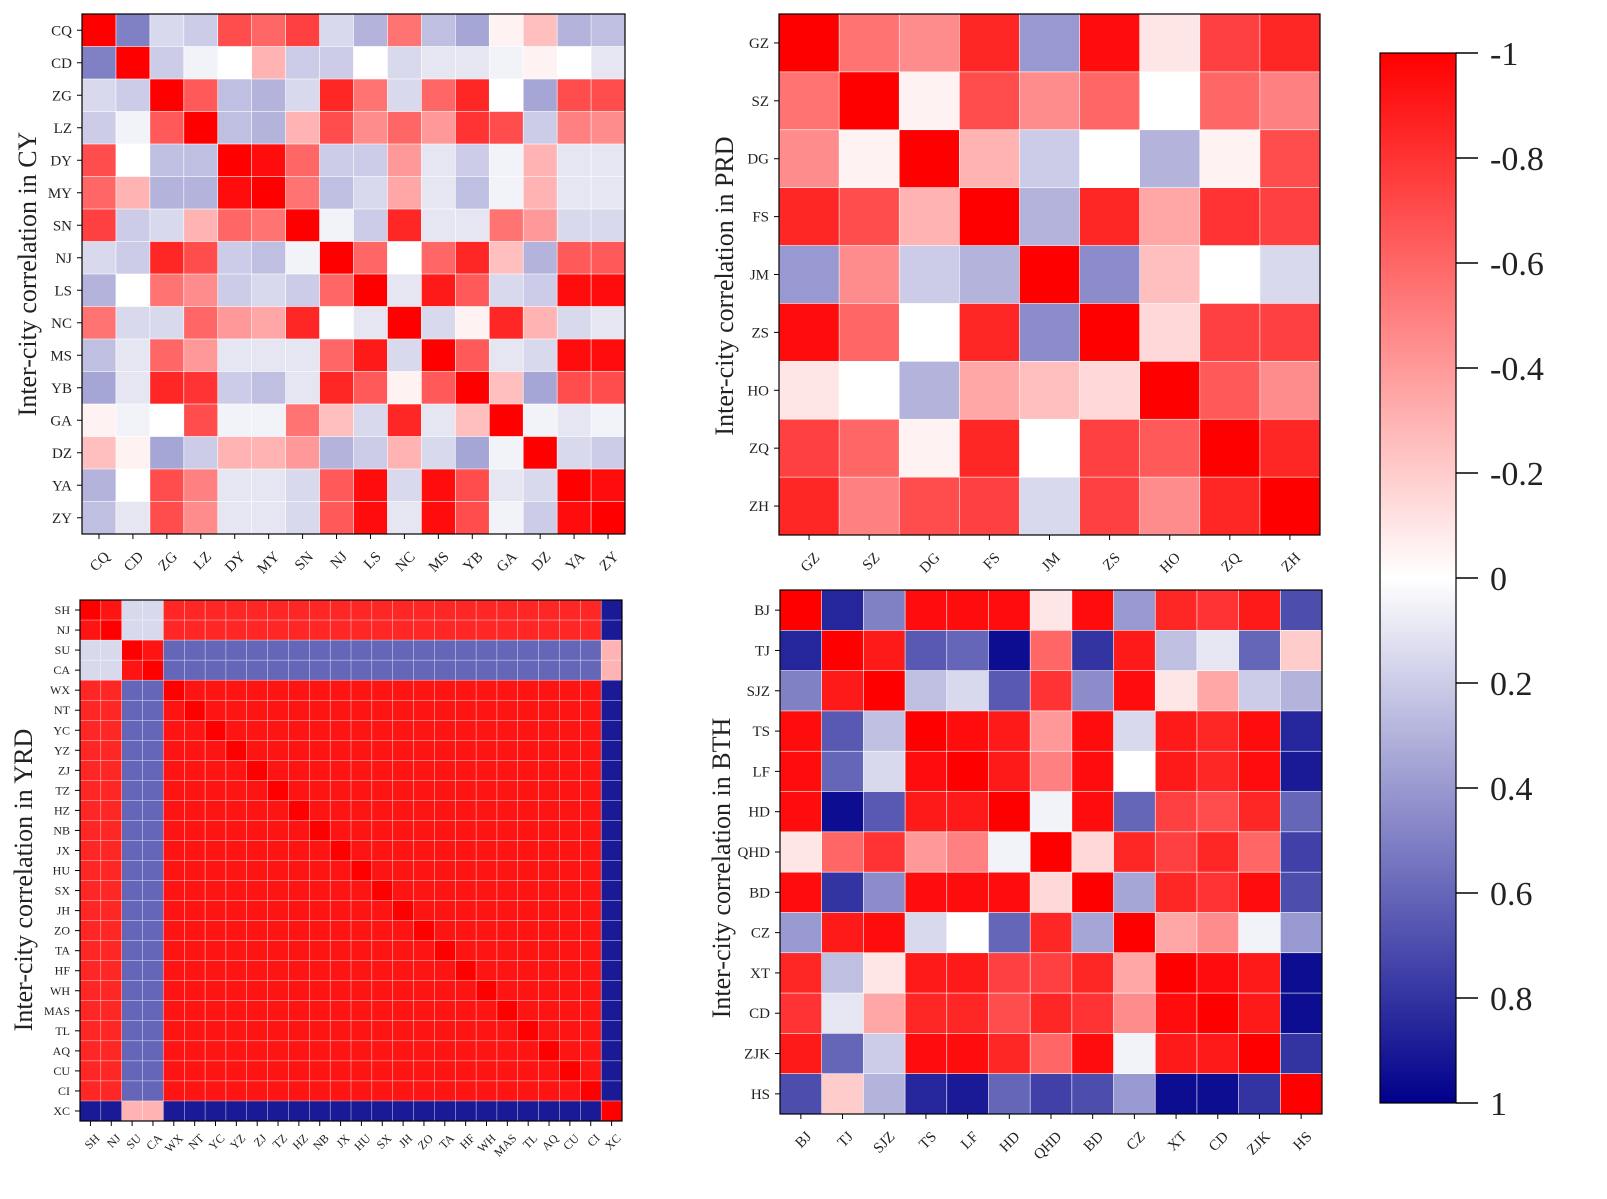 This screenshot has height=1199, width=1607. Describe the element at coordinates (62, 519) in the screenshot. I see `ytick-cy-ZY: ZY` at that location.